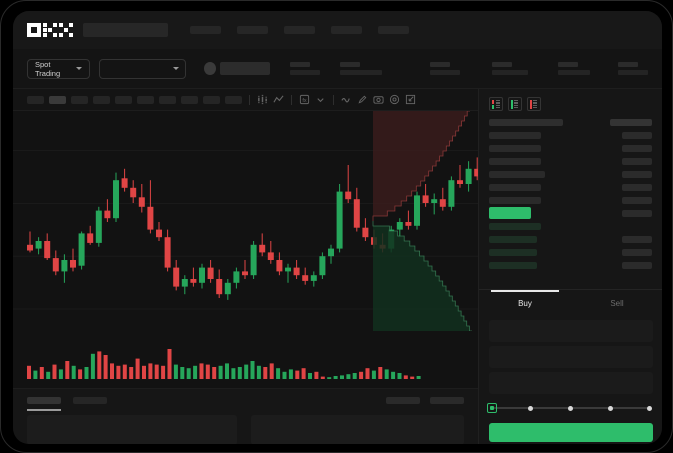 The height and width of the screenshot is (453, 673). What do you see at coordinates (362, 99) in the screenshot?
I see `pencil-icon` at bounding box center [362, 99].